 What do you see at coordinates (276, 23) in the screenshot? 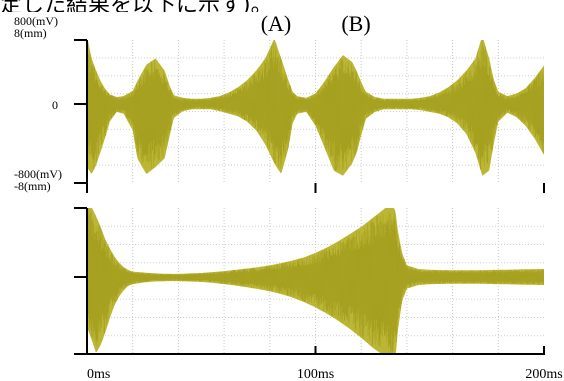
I see `annotation-label: (A)` at bounding box center [276, 23].